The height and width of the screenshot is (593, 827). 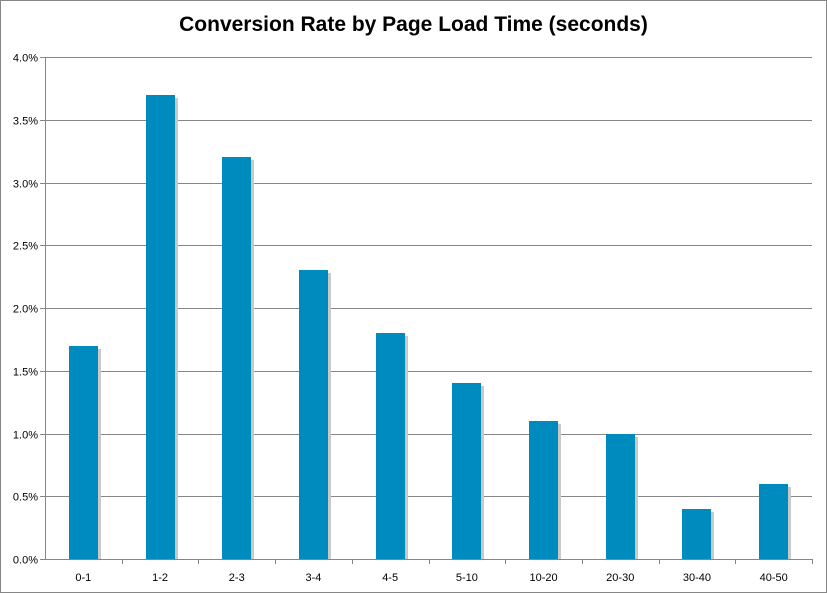 What do you see at coordinates (237, 578) in the screenshot?
I see `x-tick-label: 2-3` at bounding box center [237, 578].